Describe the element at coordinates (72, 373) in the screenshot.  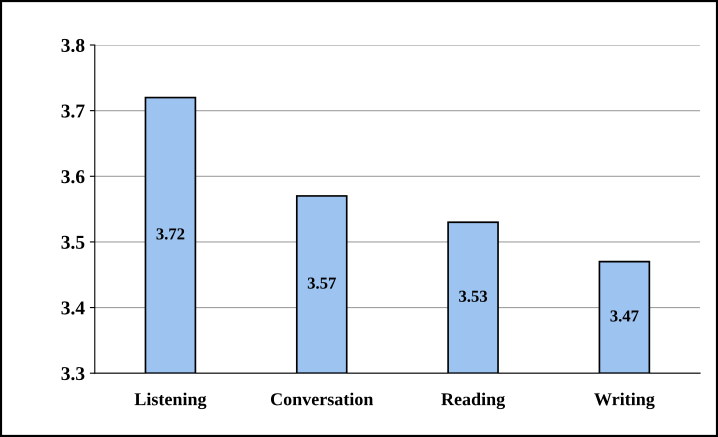
I see `y-tick-label: 3.3` at that location.